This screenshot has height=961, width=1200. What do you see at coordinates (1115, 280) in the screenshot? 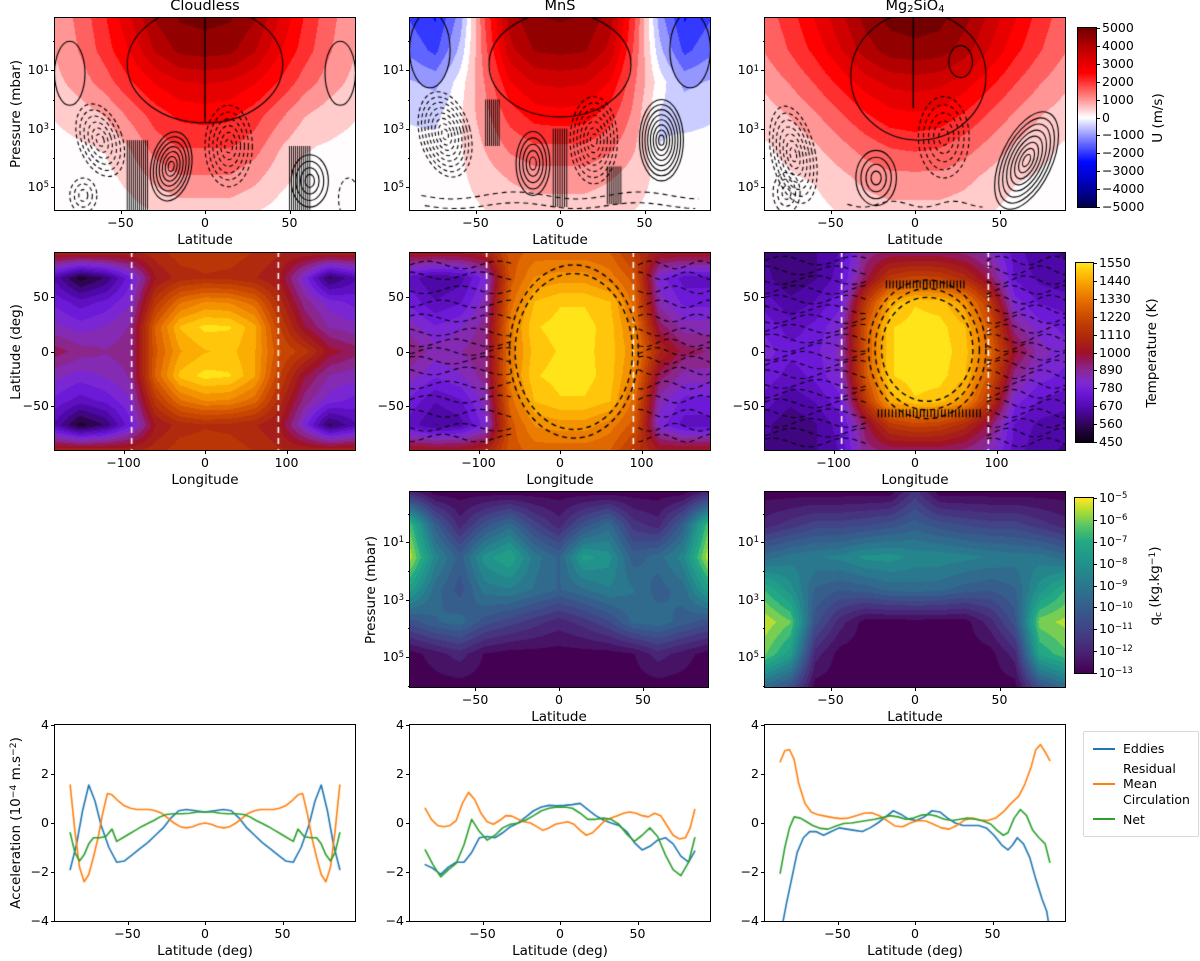
I see `colorbar-tick-label: 1440` at bounding box center [1115, 280].